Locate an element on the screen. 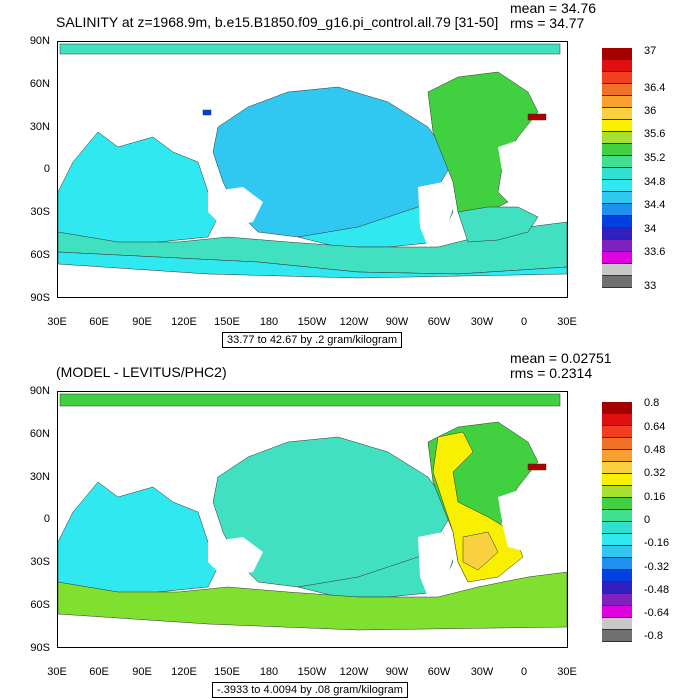 The width and height of the screenshot is (700, 700). atlantic-north is located at coordinates (483, 152).